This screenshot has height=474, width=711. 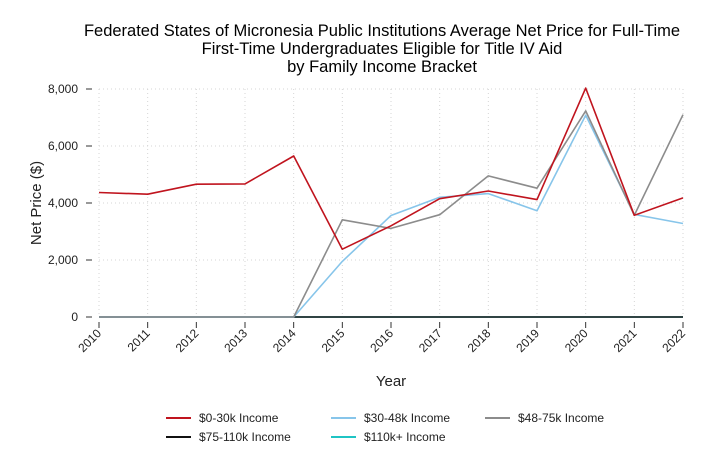 I want to click on y-tick-label: 0, so click(x=74, y=317).